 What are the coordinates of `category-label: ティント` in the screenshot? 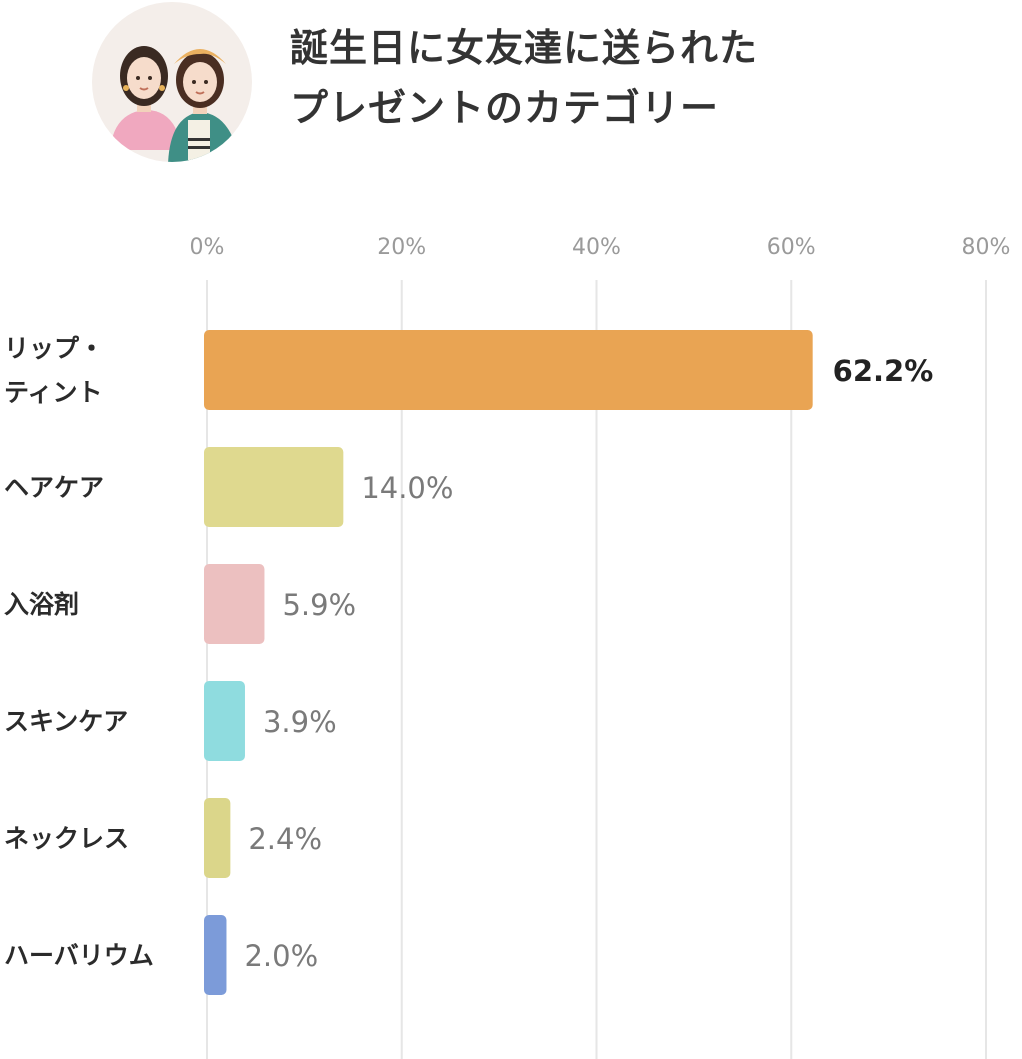 It's located at (53, 392).